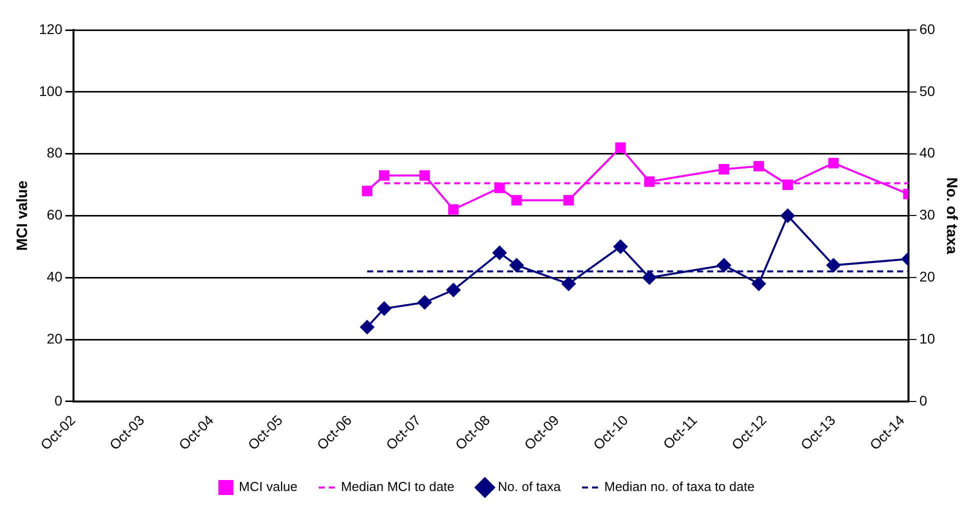 This screenshot has height=514, width=974. I want to click on y2-tick-label: 60, so click(927, 28).